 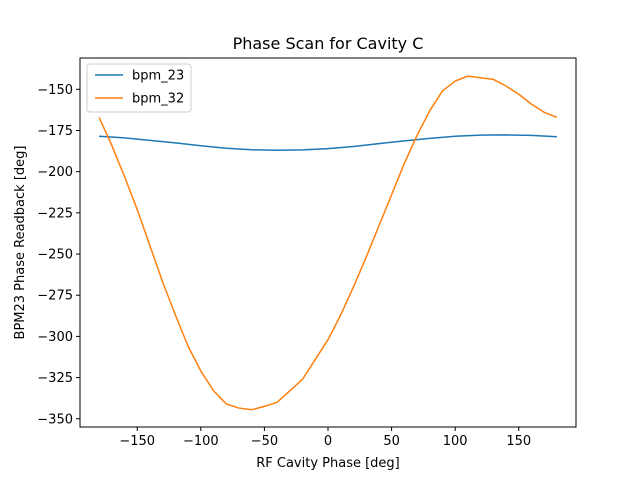 I want to click on chart-title: Phase Scan for Cavity C, so click(x=328, y=43).